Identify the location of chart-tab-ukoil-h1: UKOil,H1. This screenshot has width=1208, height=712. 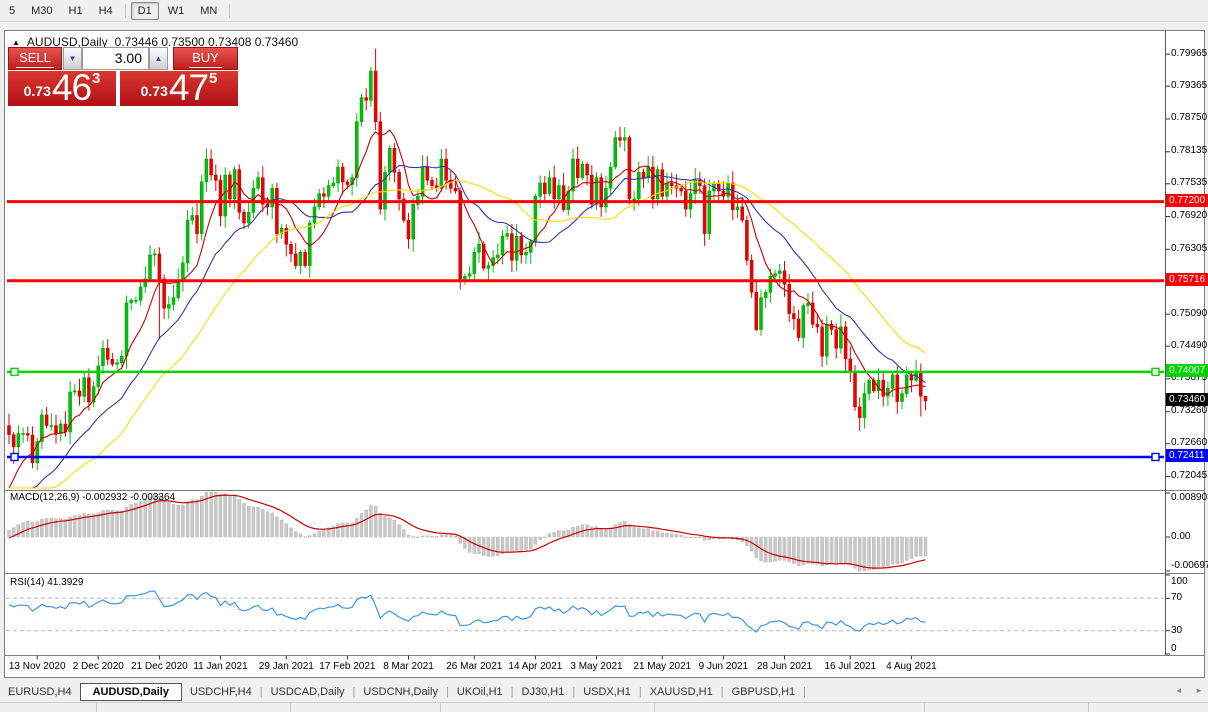
(479, 691).